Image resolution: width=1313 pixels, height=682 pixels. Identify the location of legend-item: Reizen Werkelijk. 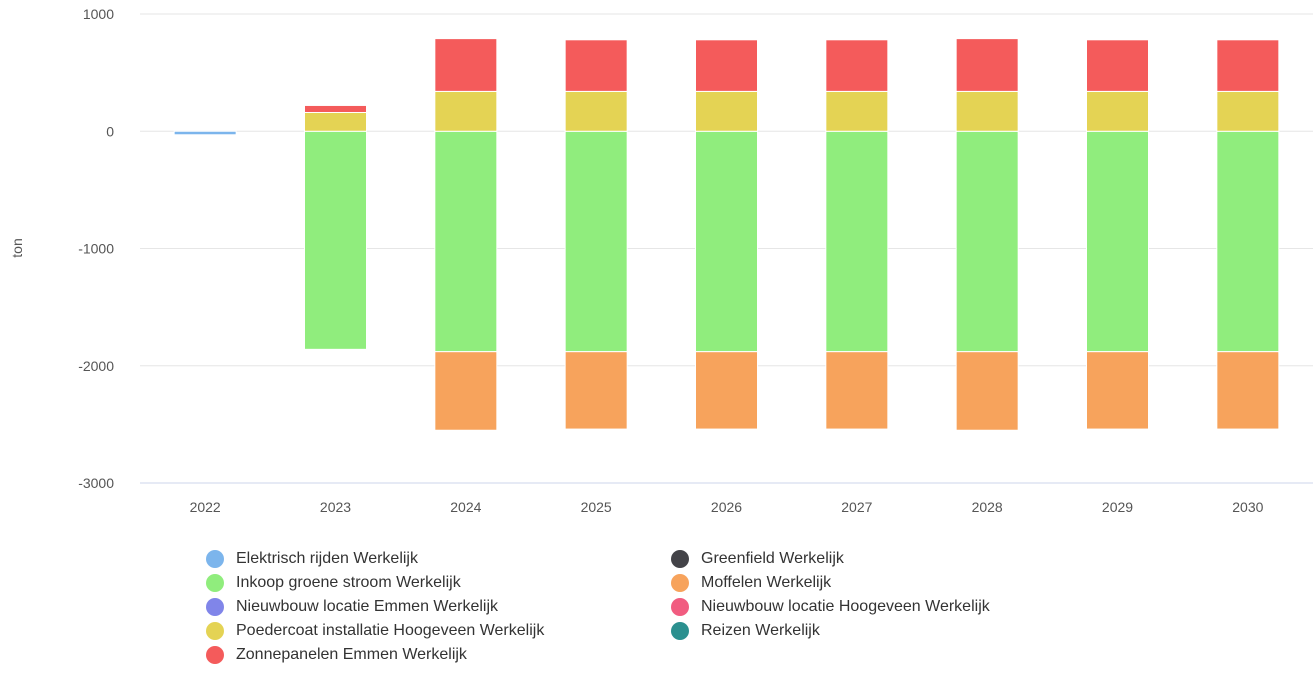
(911, 631).